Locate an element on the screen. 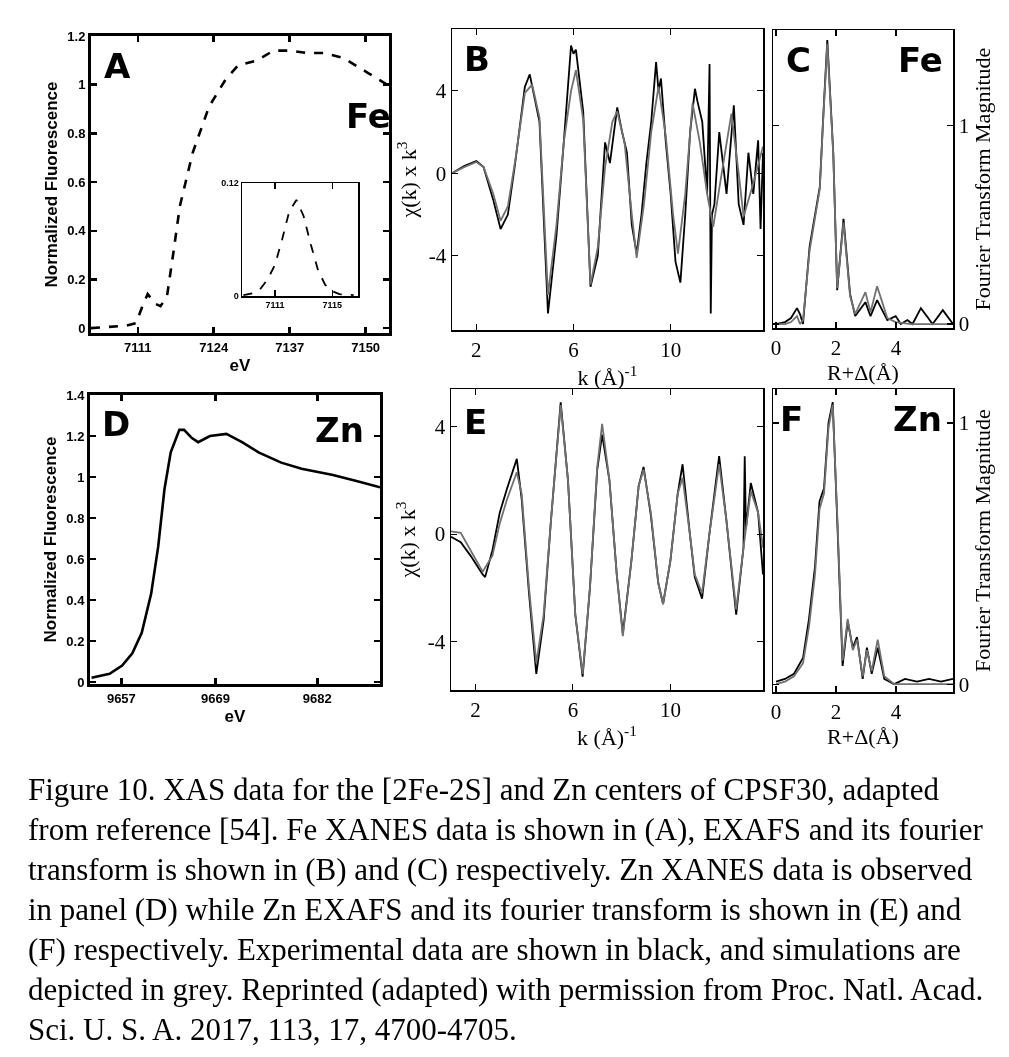 The height and width of the screenshot is (1057, 1009). annotation: F is located at coordinates (792, 419).